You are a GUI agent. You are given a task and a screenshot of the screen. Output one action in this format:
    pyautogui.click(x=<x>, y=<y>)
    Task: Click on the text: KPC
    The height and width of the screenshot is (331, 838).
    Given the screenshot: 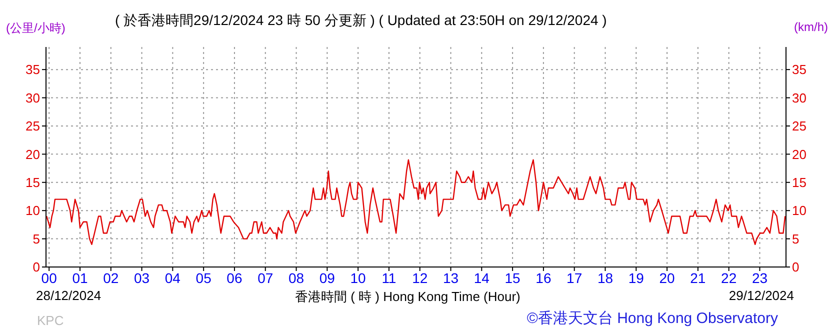 What is the action you would take?
    pyautogui.click(x=50, y=320)
    